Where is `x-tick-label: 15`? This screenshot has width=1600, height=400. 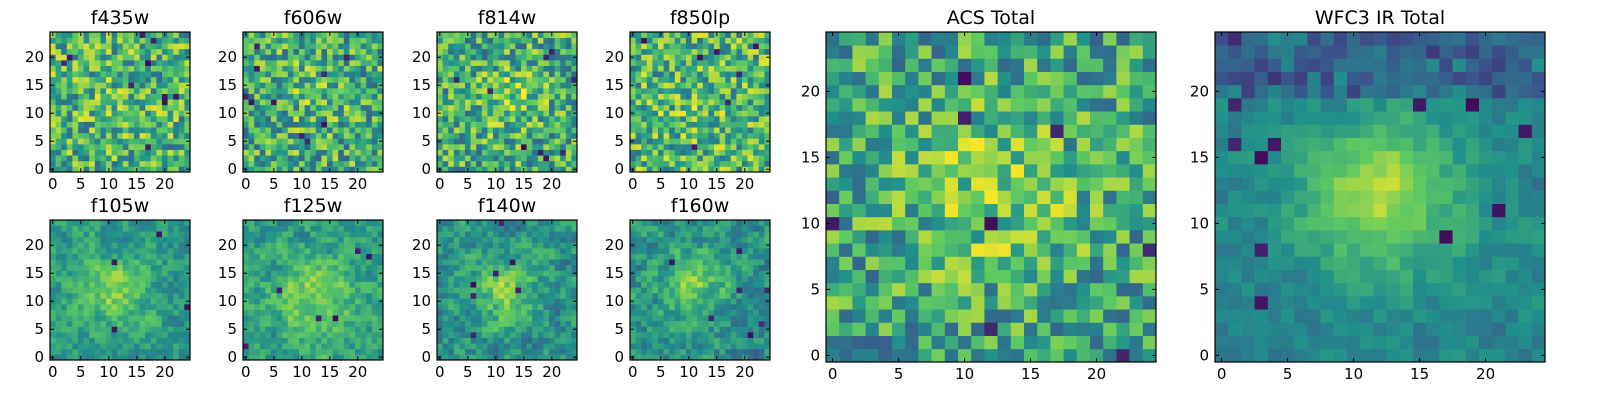
x-tick-label: 15 is located at coordinates (329, 184).